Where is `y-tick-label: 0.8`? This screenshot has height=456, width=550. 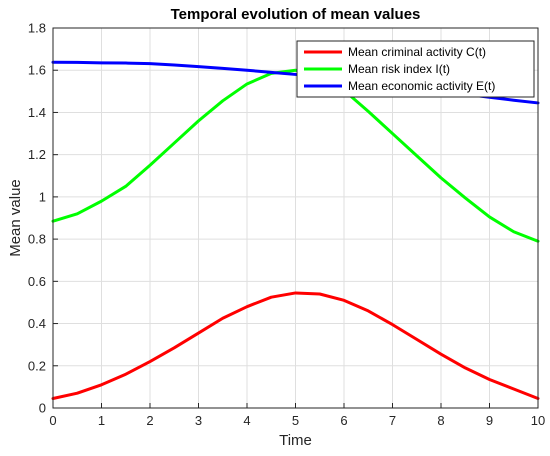 y-tick-label: 0.8 is located at coordinates (37, 239).